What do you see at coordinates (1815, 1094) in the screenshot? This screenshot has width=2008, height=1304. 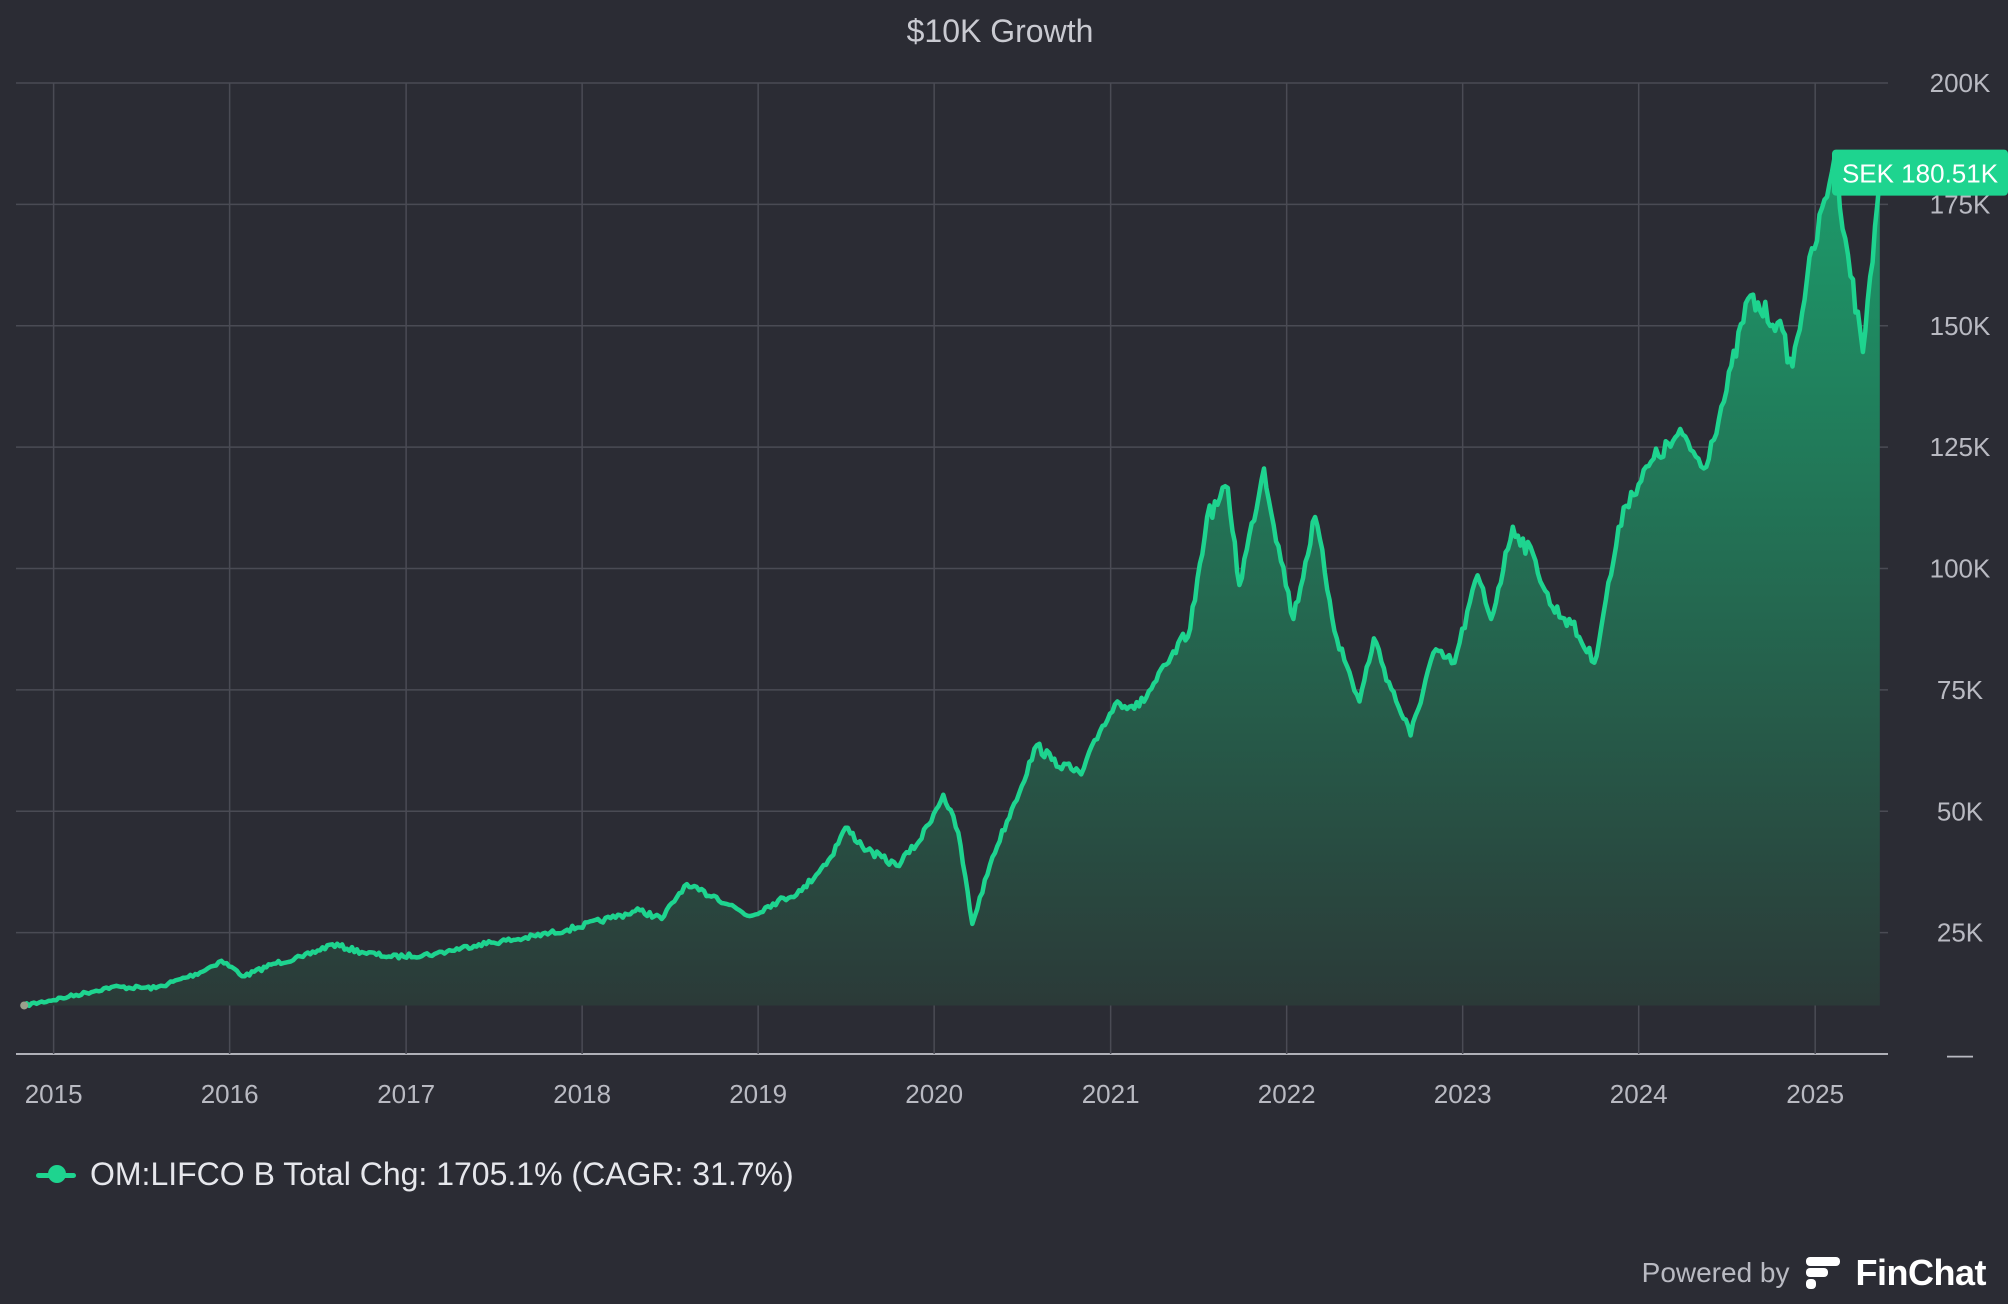 I see `x-tick-label: 2025` at bounding box center [1815, 1094].